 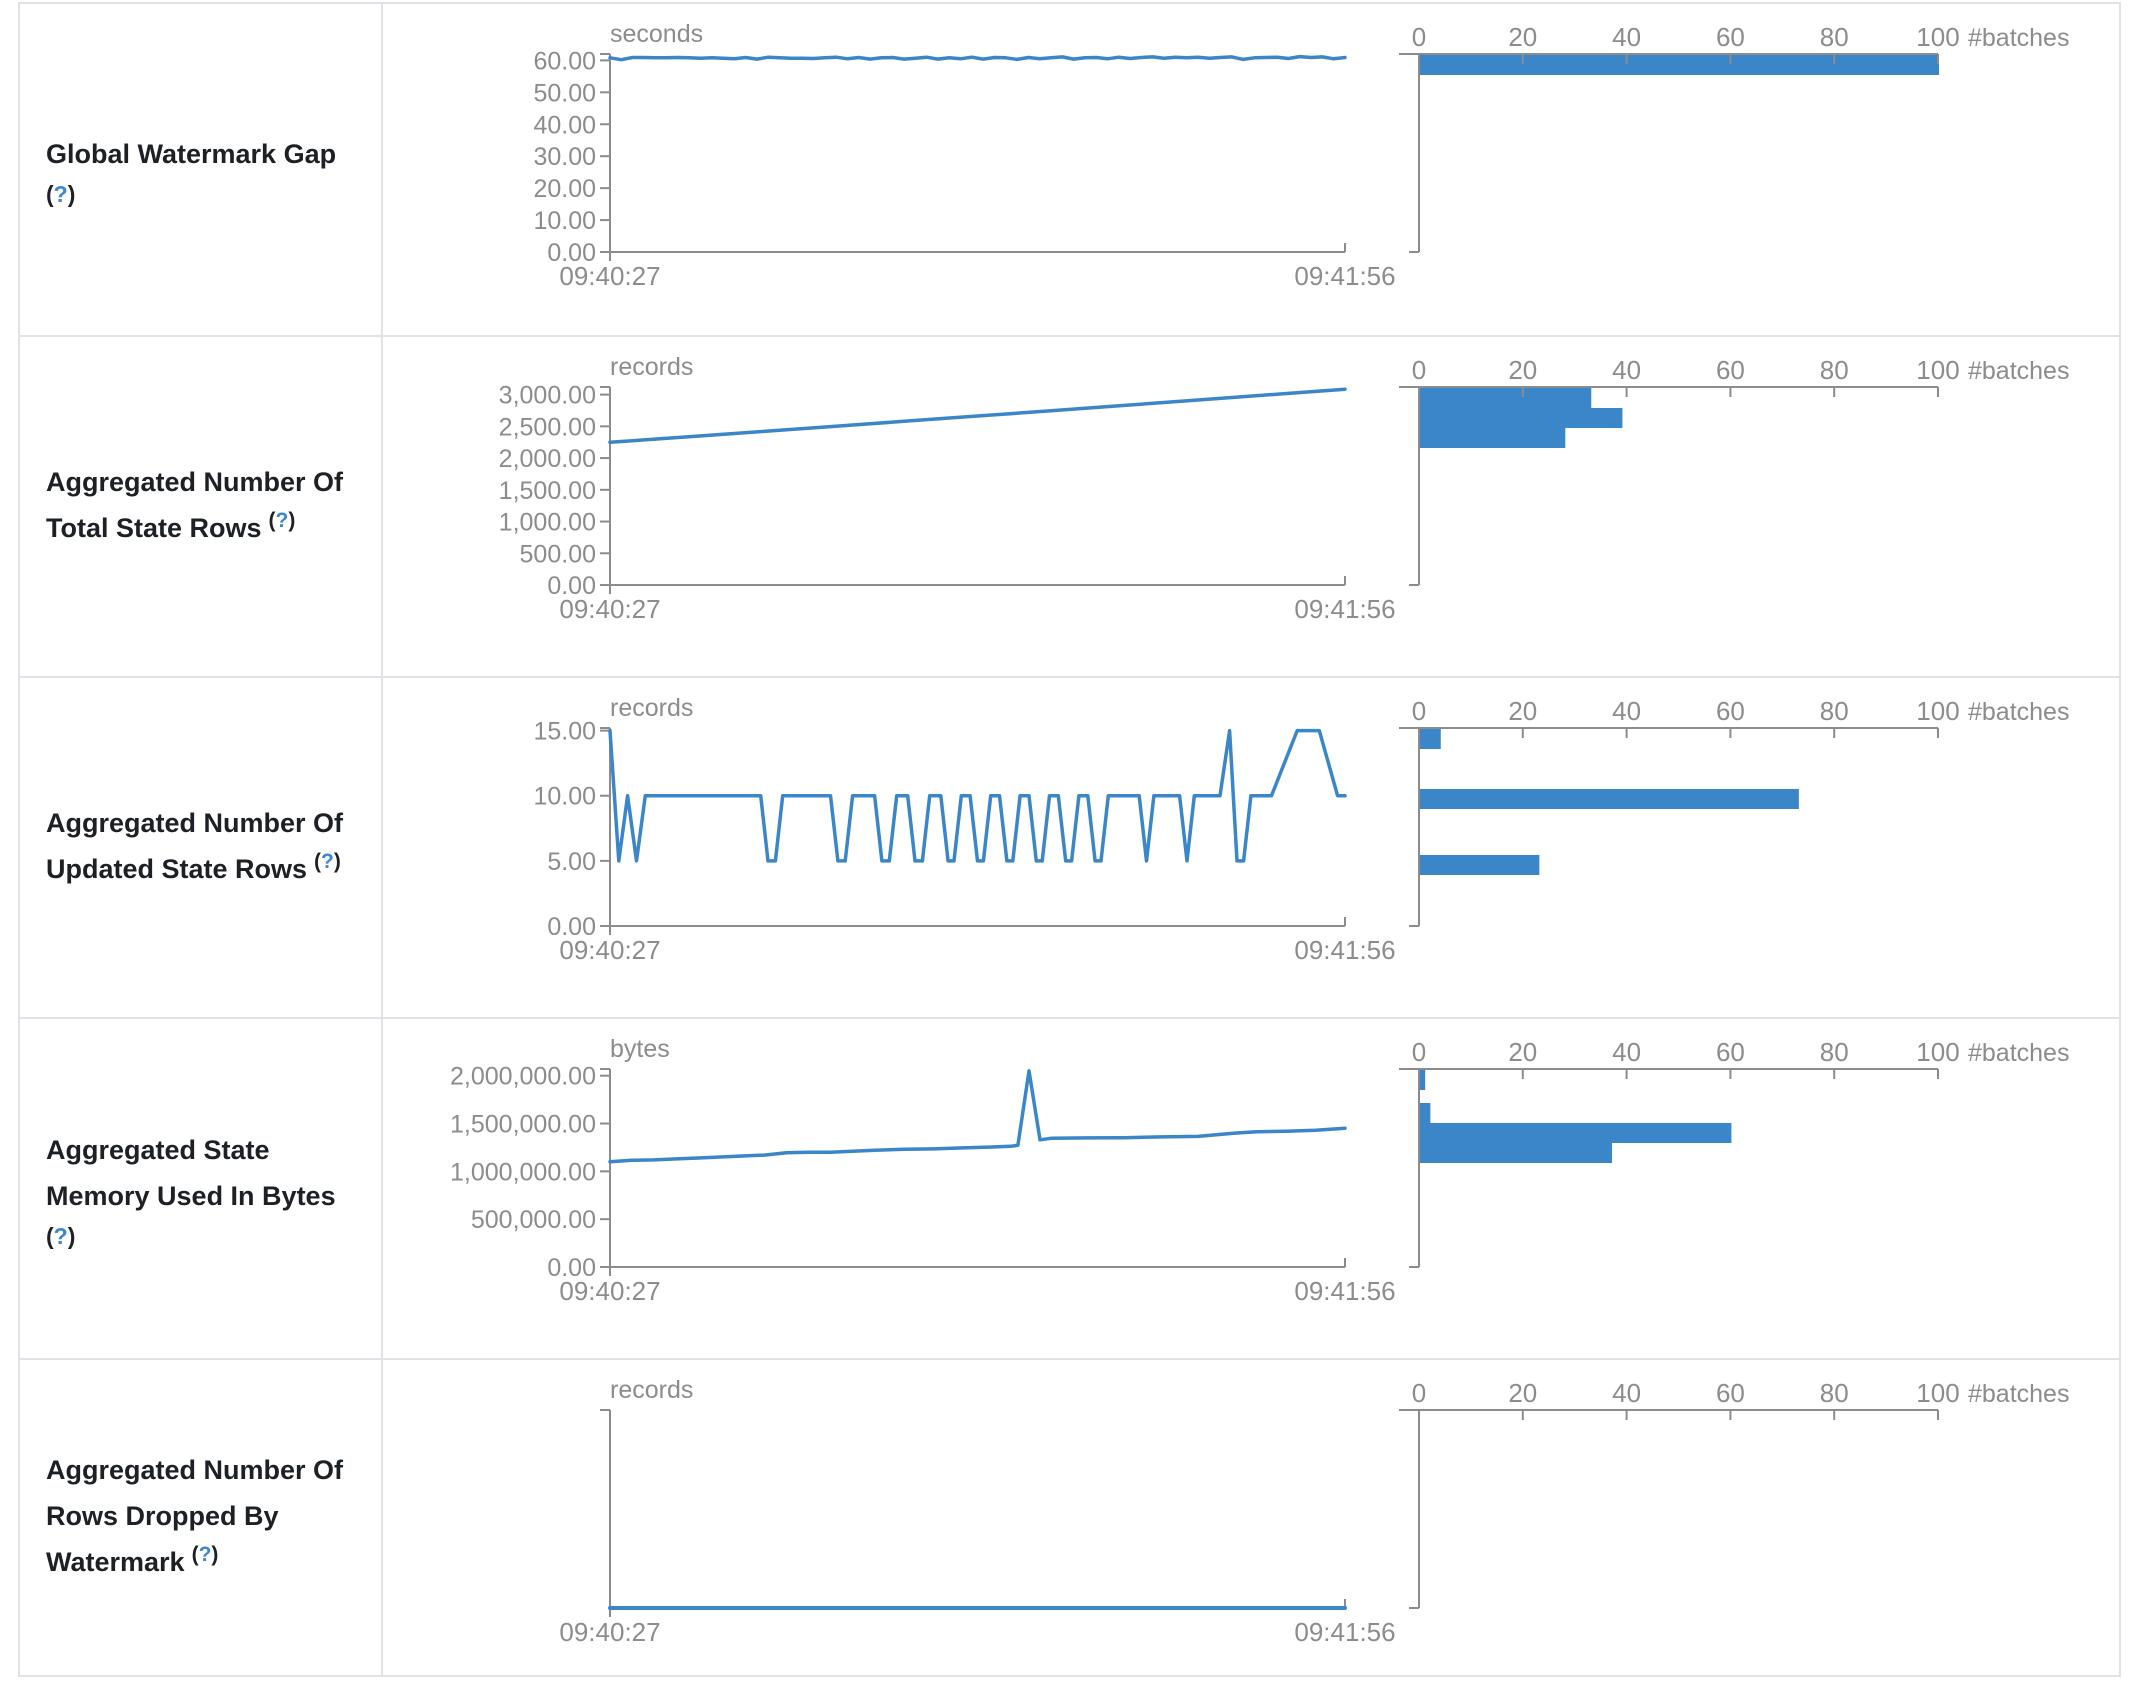 I want to click on y-tick-label: 15.00, so click(x=564, y=732).